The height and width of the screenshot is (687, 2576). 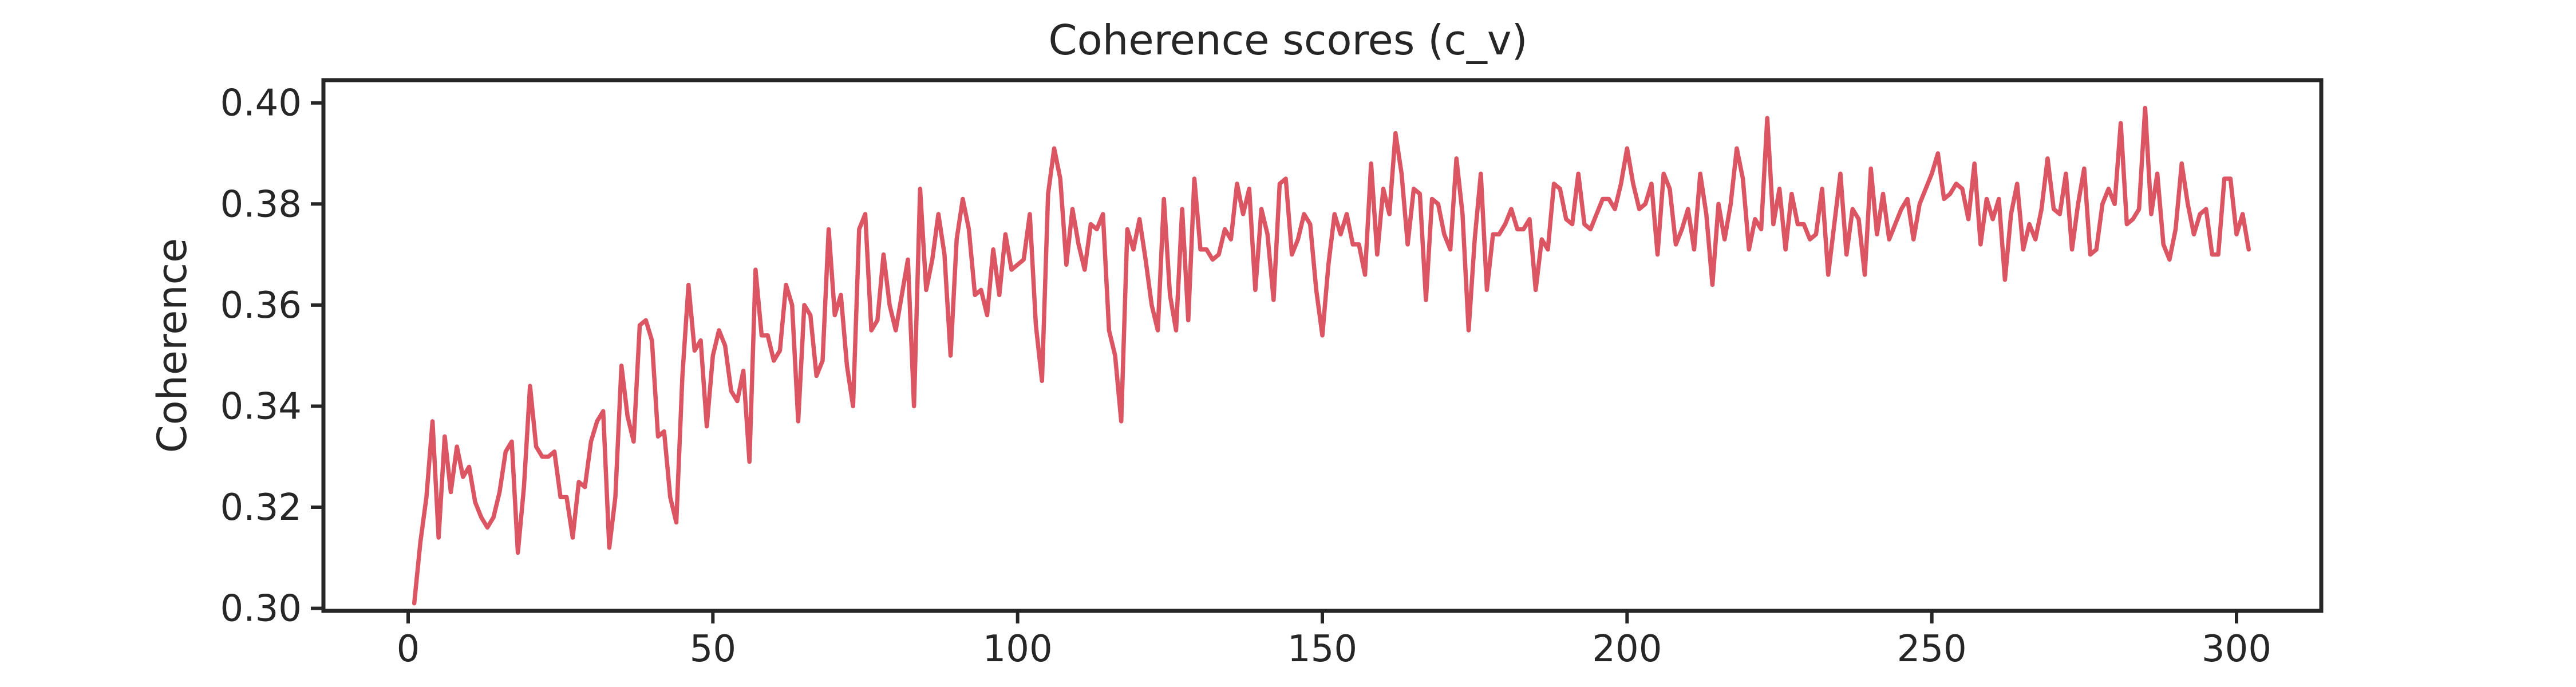 What do you see at coordinates (261, 306) in the screenshot?
I see `y-tick-label: 0.36` at bounding box center [261, 306].